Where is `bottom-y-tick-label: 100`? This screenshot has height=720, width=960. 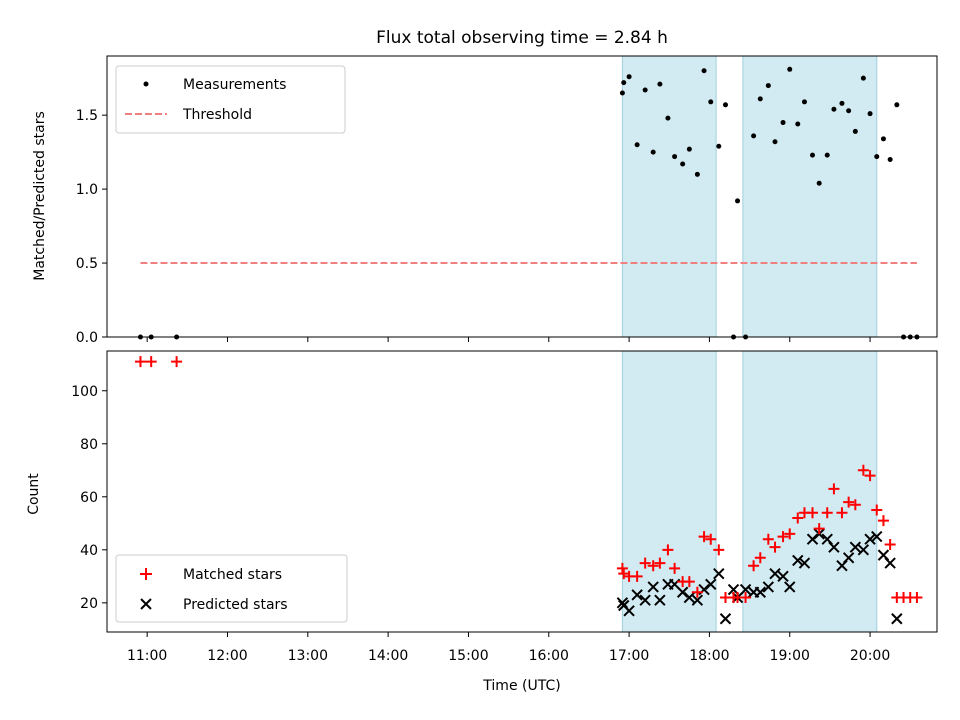
bottom-y-tick-label: 100 is located at coordinates (84, 392).